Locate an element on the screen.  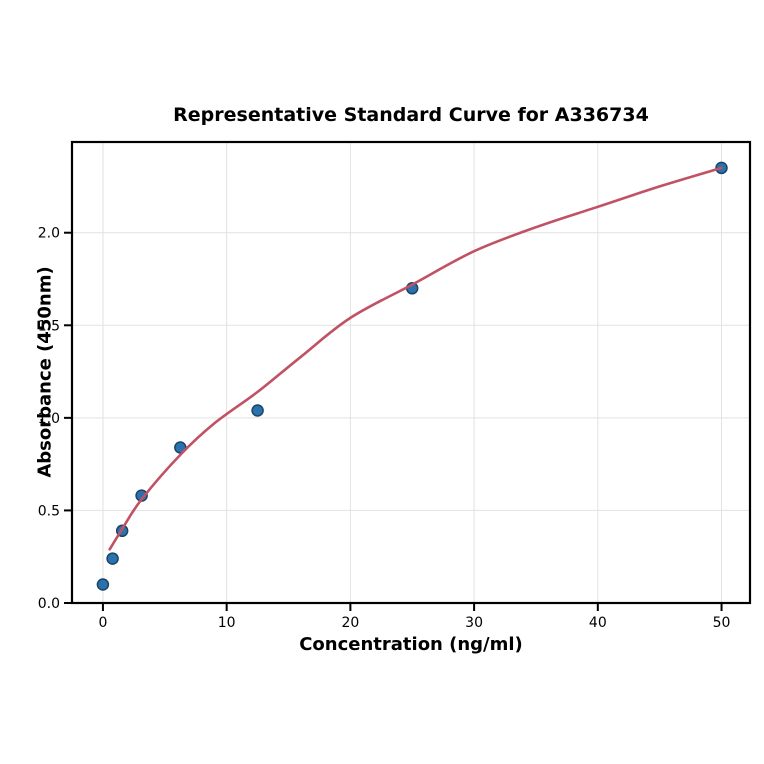
x-axis-label: Concentration (ng/ml) is located at coordinates (411, 644).